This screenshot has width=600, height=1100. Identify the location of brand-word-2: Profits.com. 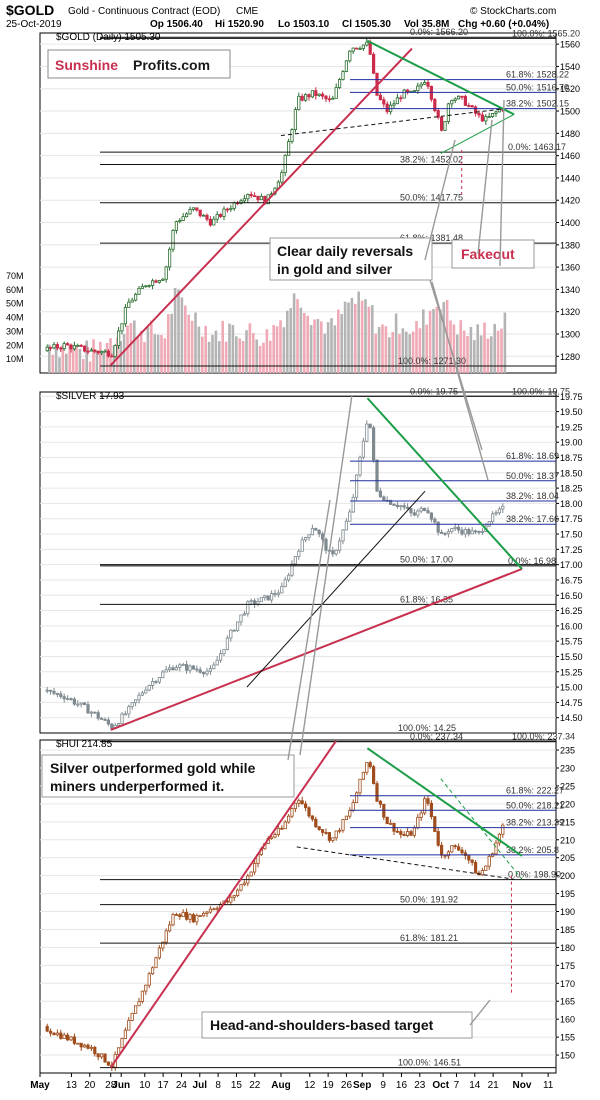
(171, 65).